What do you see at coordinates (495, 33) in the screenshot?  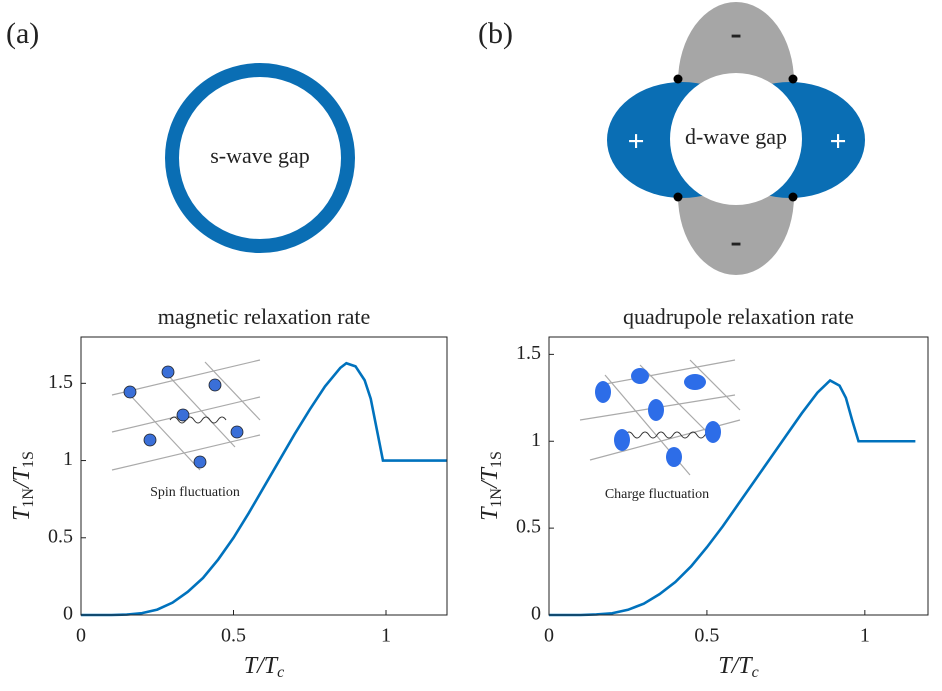 I see `panel-tag: (b)` at bounding box center [495, 33].